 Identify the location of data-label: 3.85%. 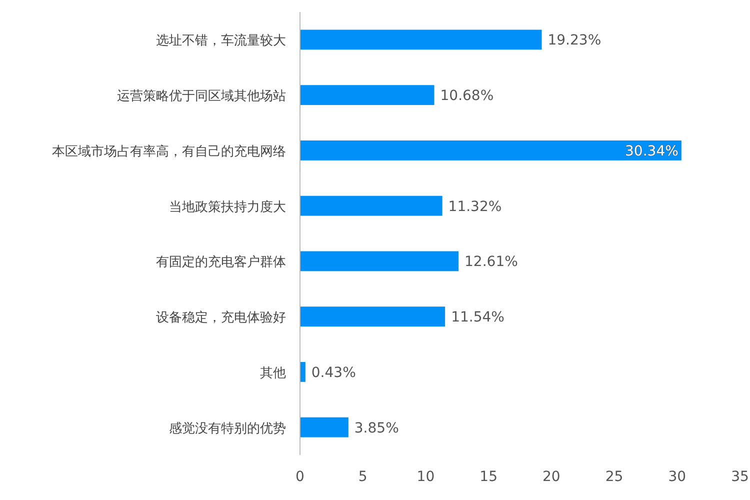
(376, 428).